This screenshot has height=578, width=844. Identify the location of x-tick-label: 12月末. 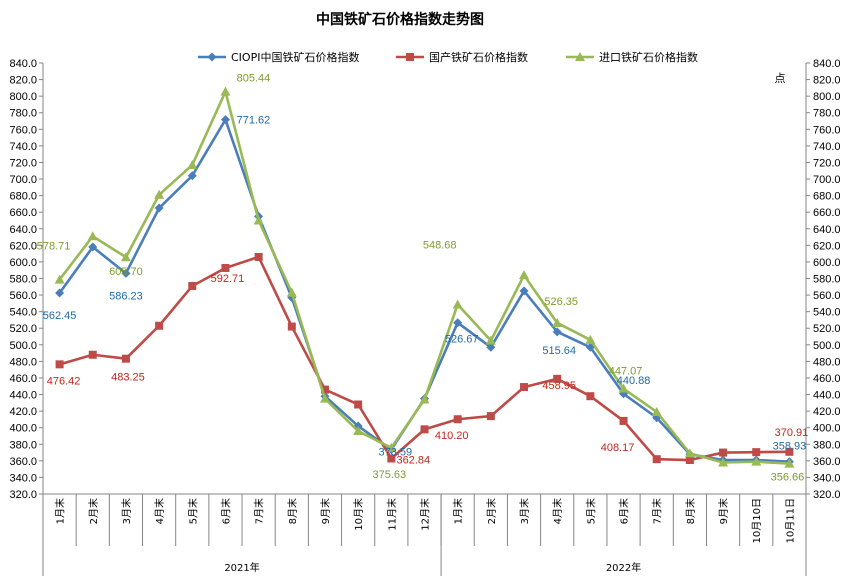
(425, 514).